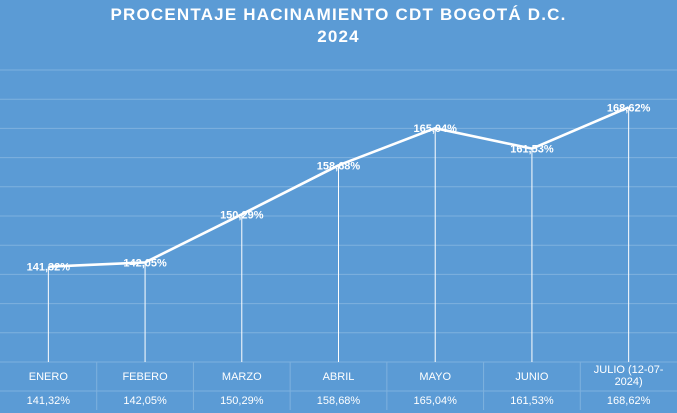 The height and width of the screenshot is (413, 677). I want to click on category-label: JULIO (12-07-2024), so click(629, 376).